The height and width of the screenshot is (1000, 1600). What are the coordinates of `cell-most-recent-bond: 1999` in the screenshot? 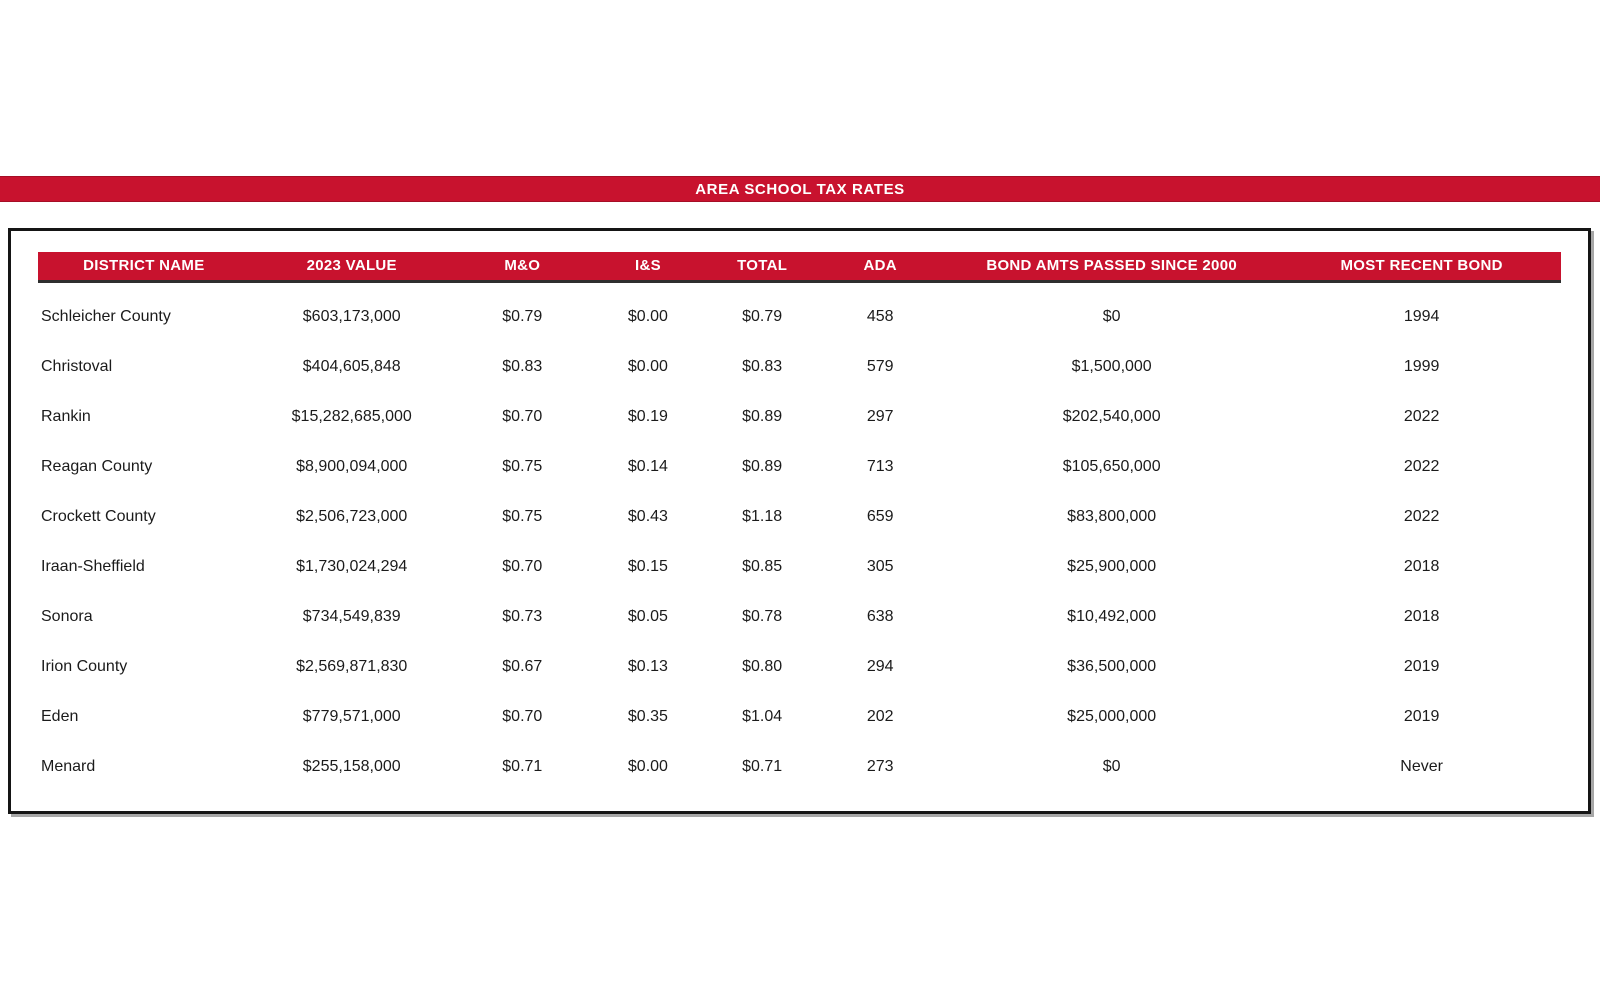 It's located at (1421, 366).